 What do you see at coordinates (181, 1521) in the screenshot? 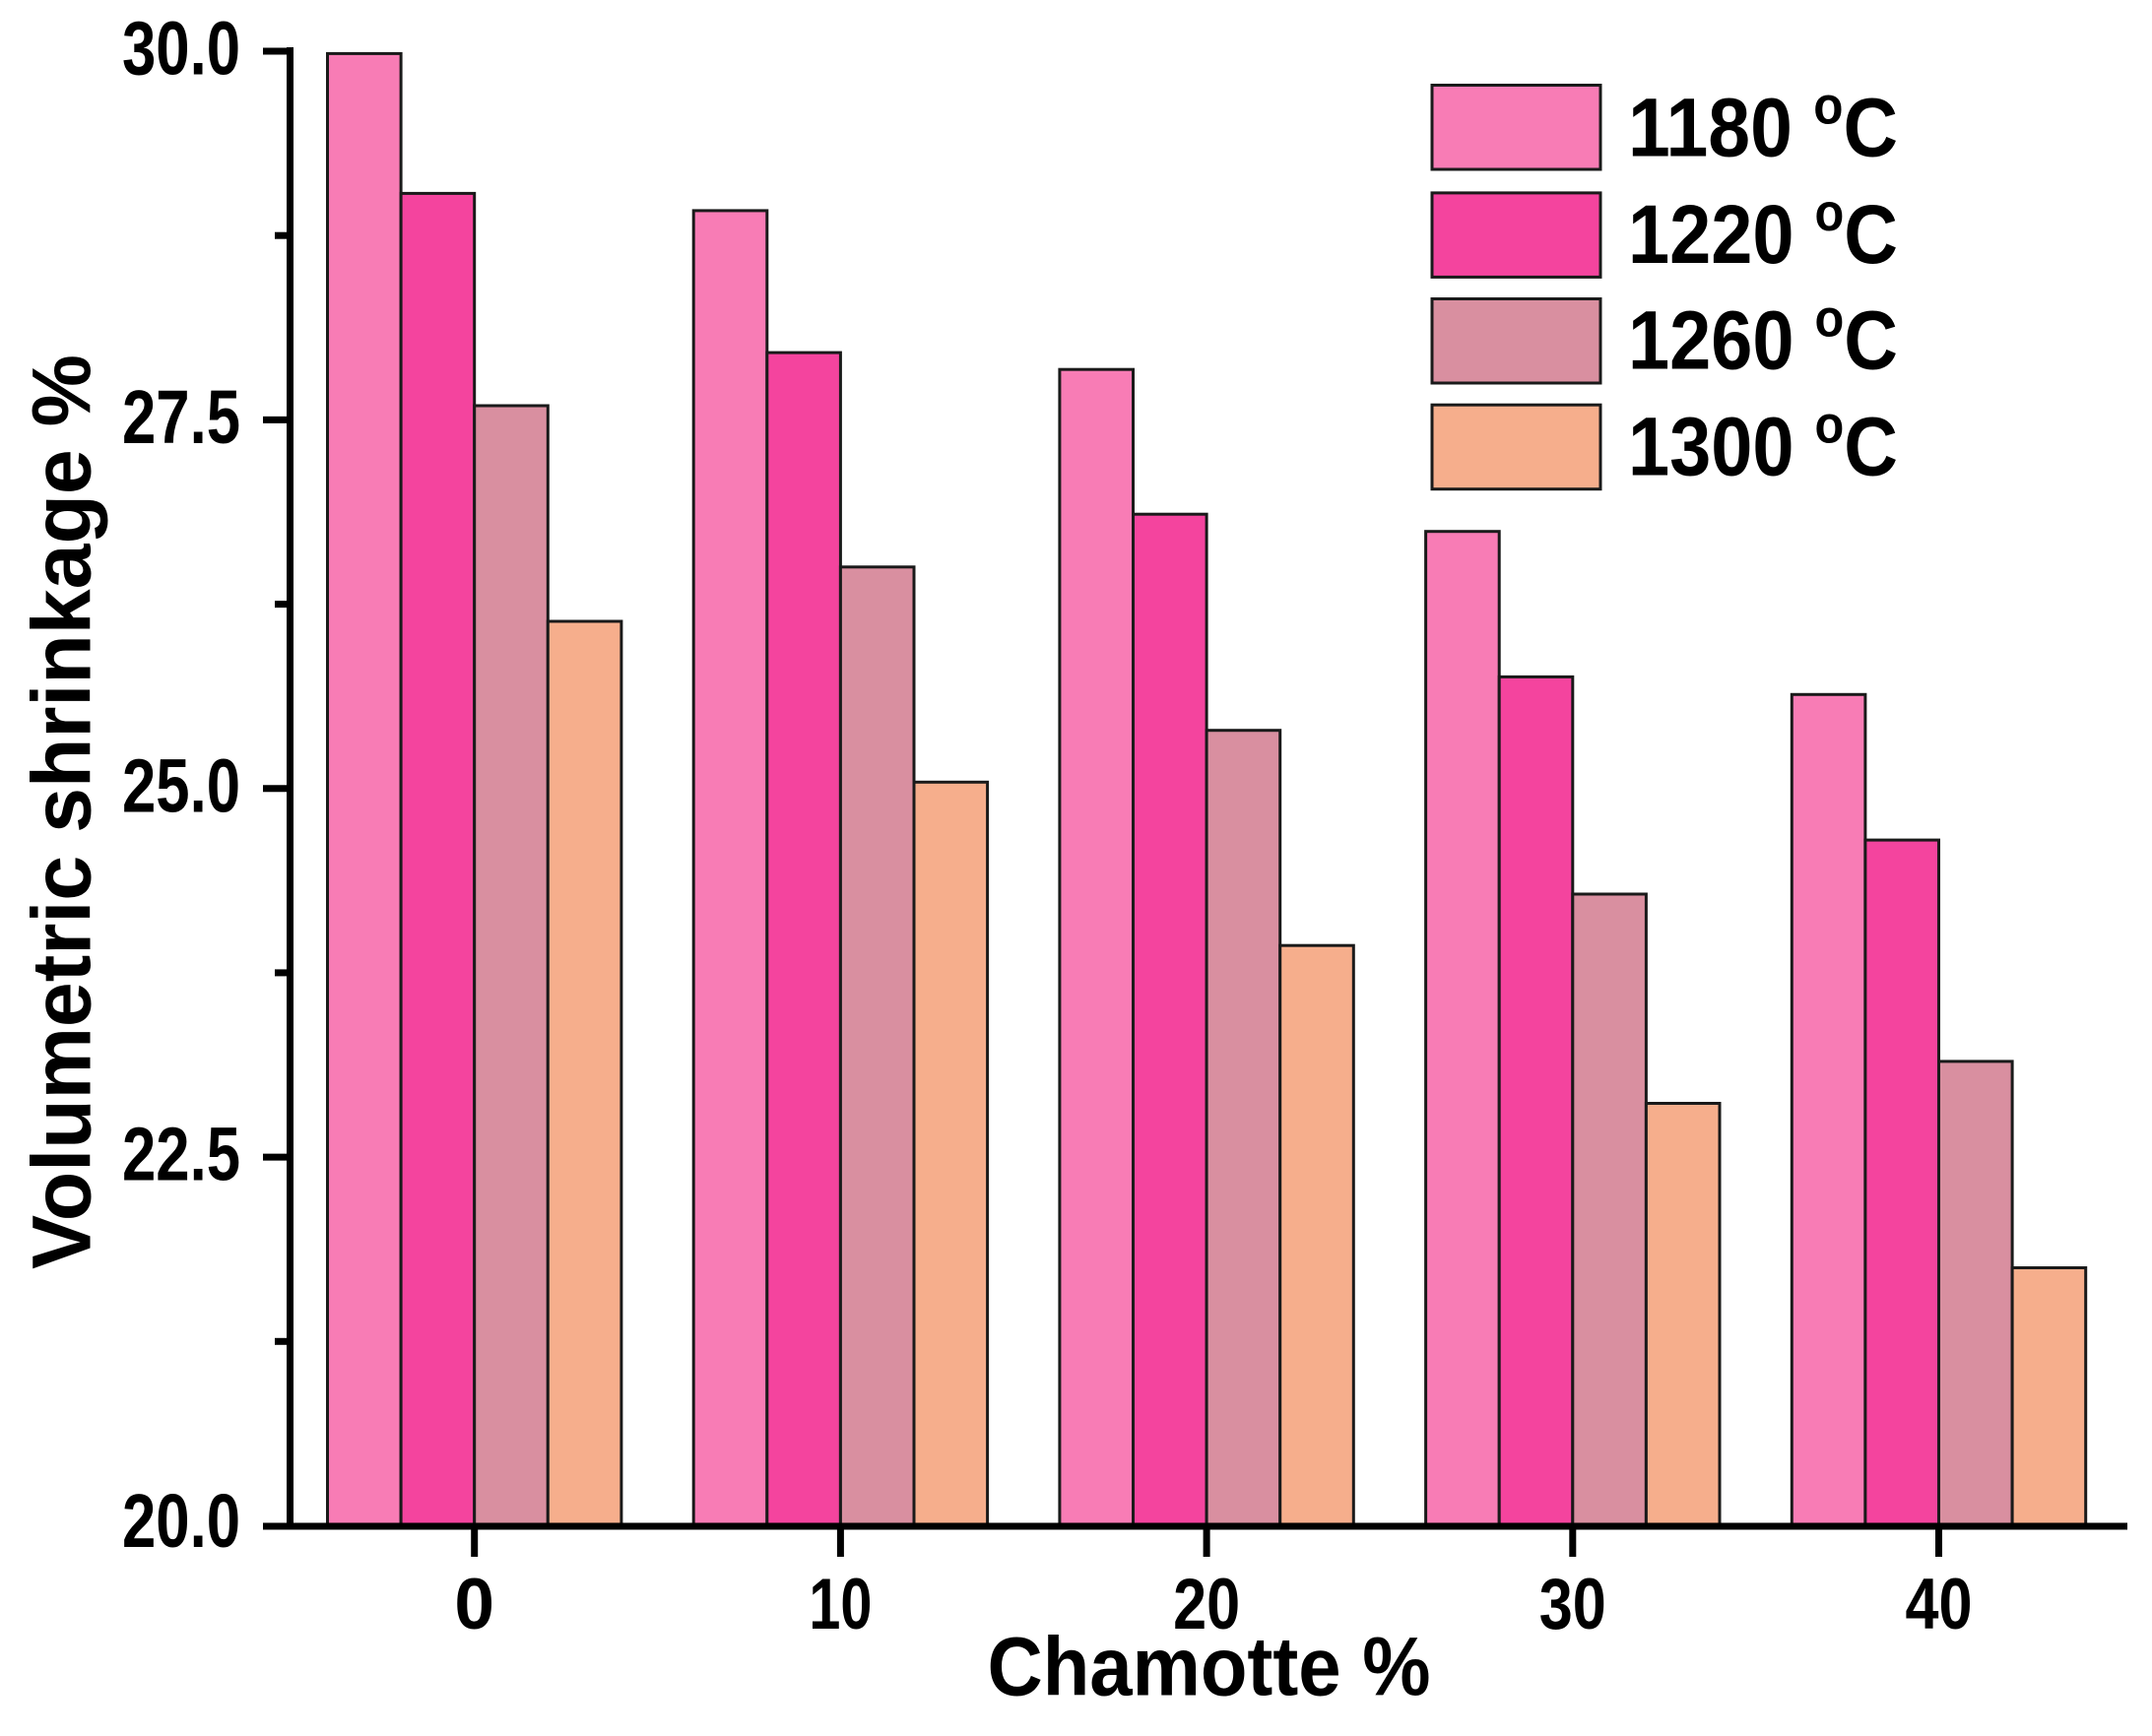
I see `svg-text: 20.0` at bounding box center [181, 1521].